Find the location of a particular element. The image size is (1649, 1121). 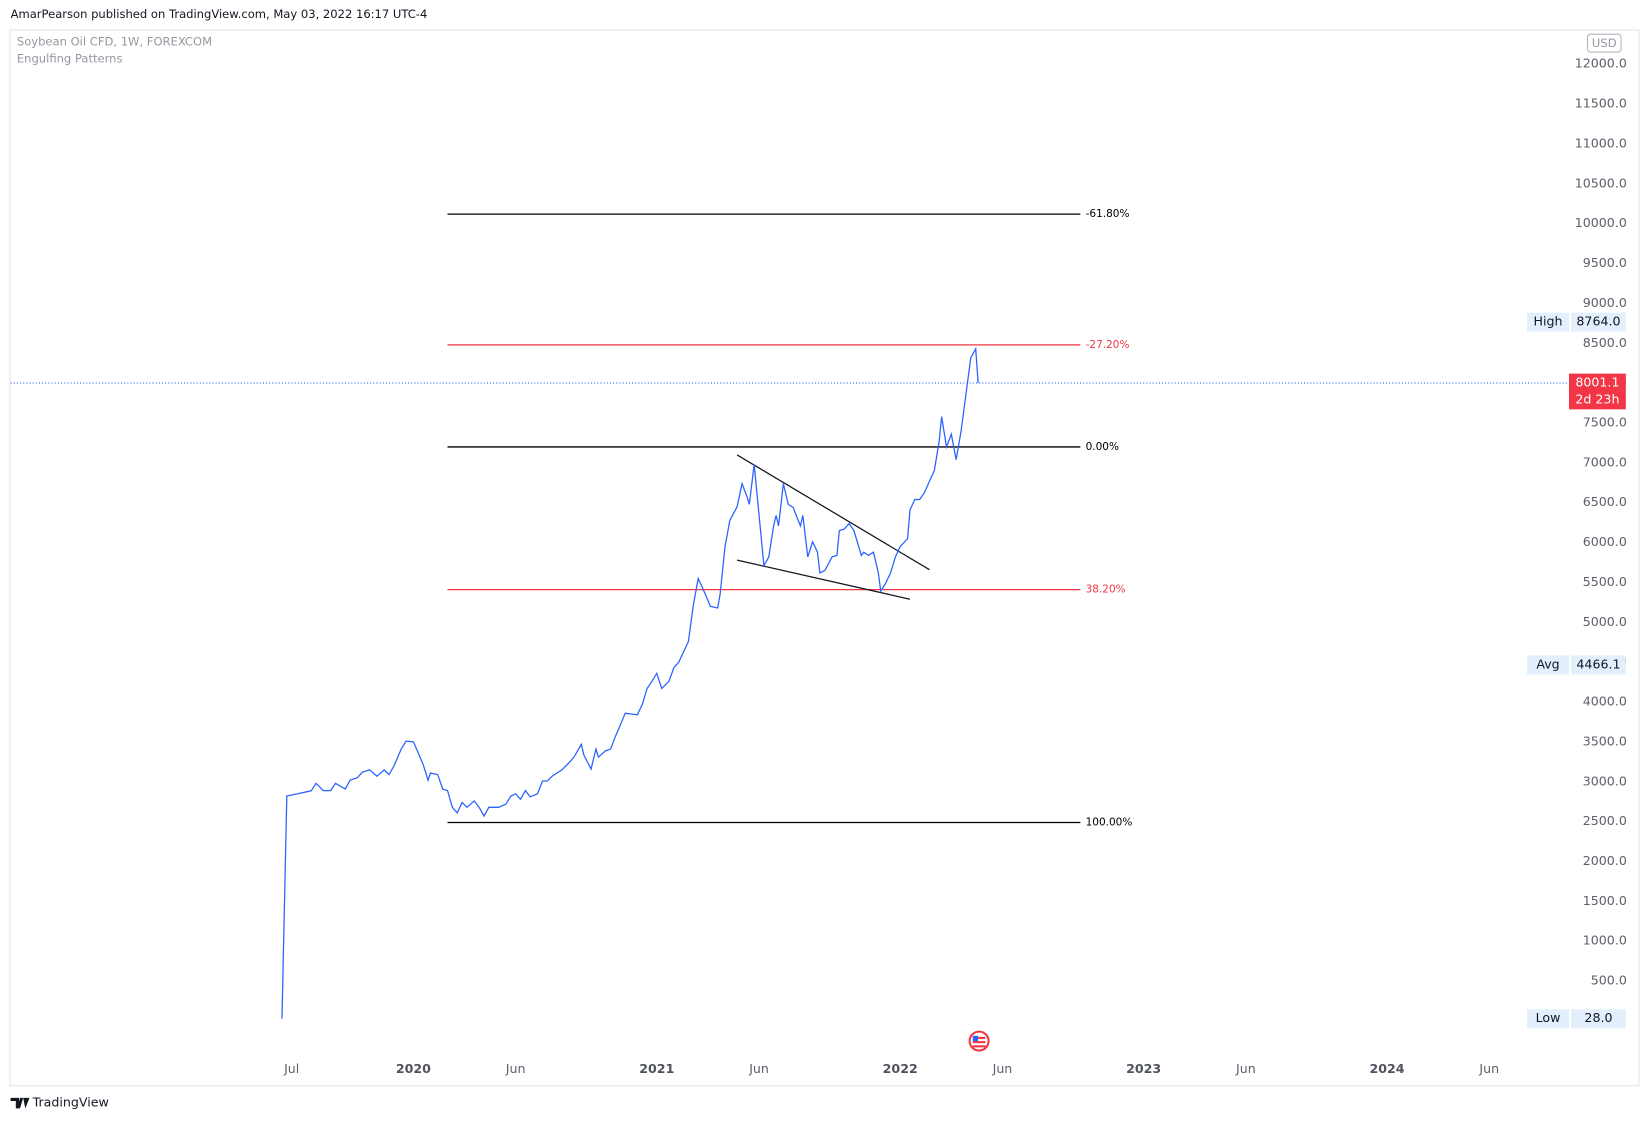

stat-value: 8764.0 is located at coordinates (1598, 321).